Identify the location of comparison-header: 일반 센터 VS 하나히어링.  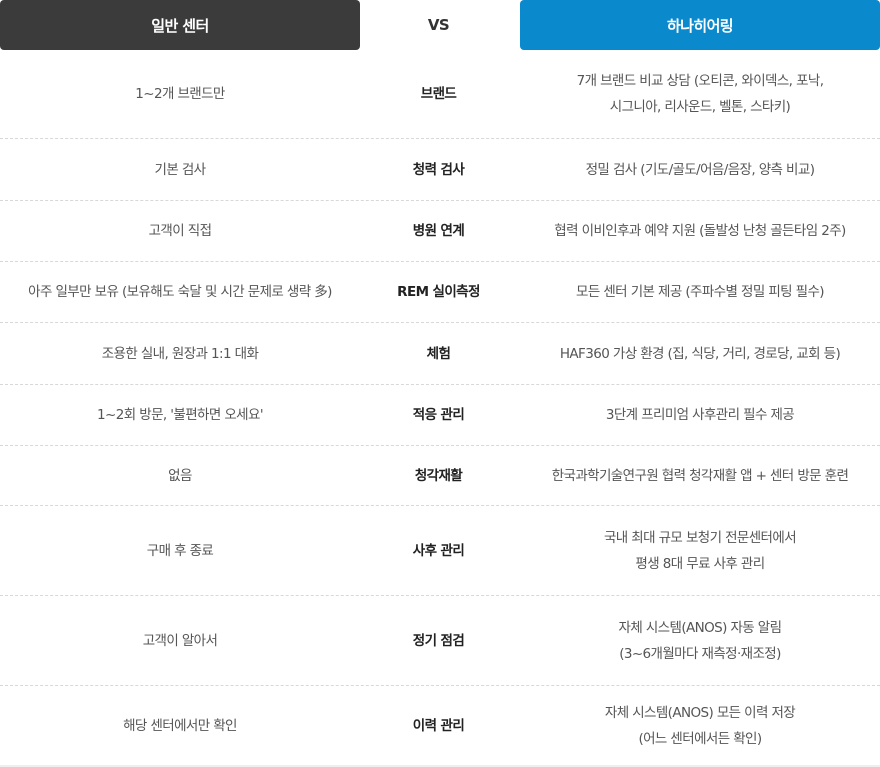
(440, 25).